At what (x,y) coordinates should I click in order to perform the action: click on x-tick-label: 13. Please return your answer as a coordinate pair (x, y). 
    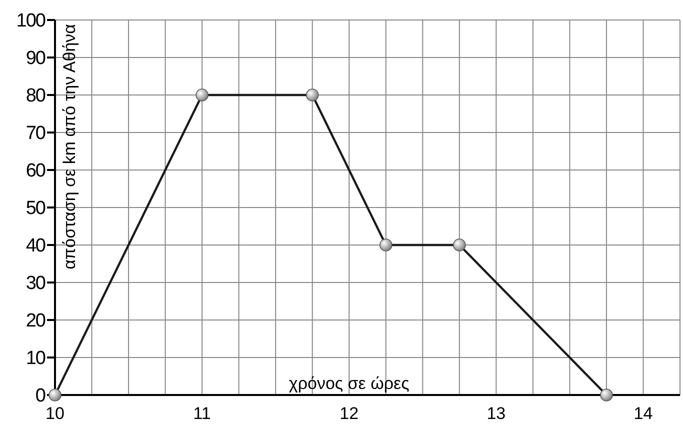
    Looking at the image, I should click on (496, 413).